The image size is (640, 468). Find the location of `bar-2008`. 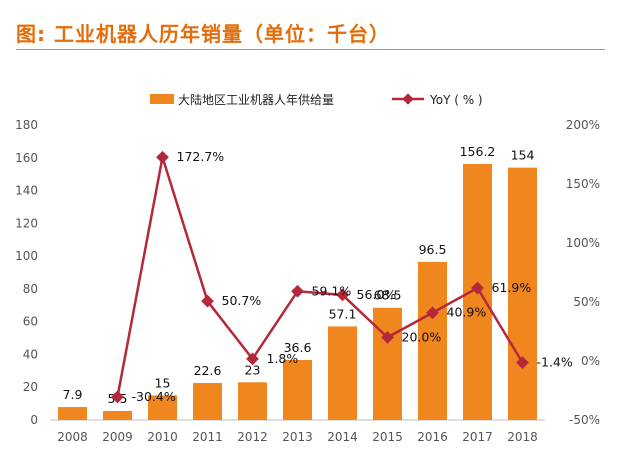

bar-2008 is located at coordinates (72, 413).